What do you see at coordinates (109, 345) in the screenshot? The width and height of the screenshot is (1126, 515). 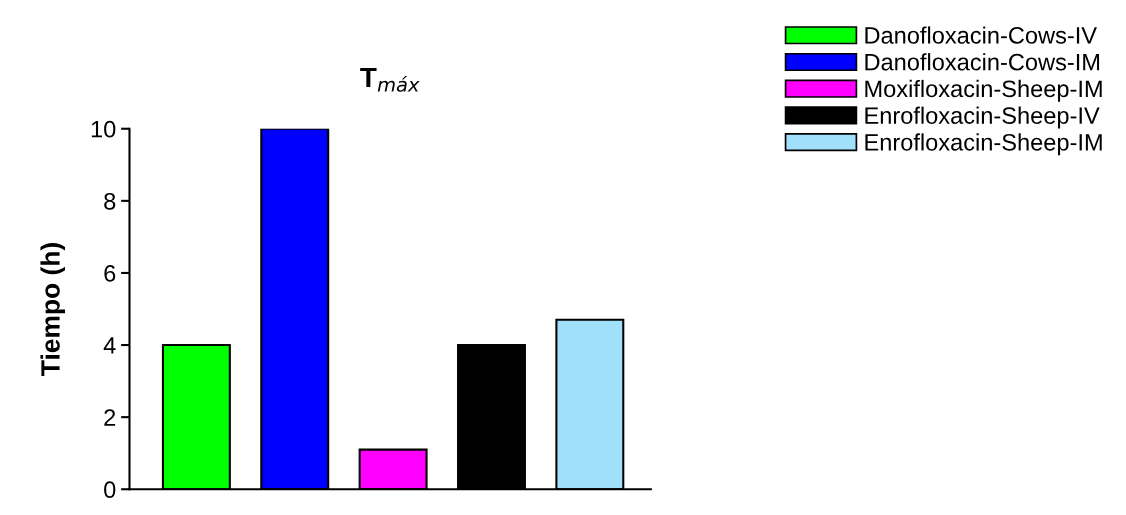 I see `y-tick-label: 4` at bounding box center [109, 345].